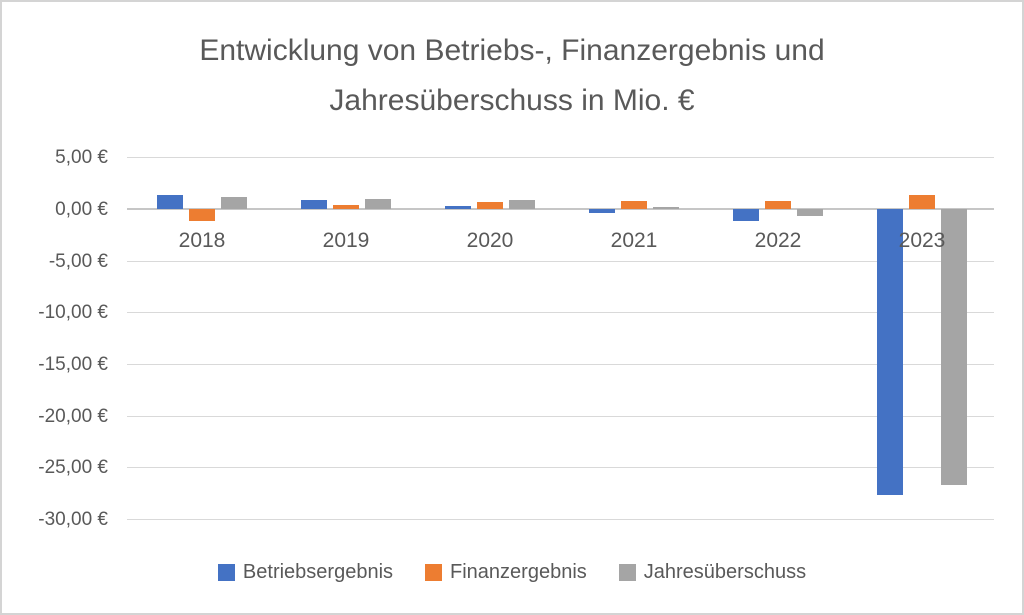 This screenshot has width=1024, height=615. I want to click on bar-2019-finanzergebnis, so click(346, 206).